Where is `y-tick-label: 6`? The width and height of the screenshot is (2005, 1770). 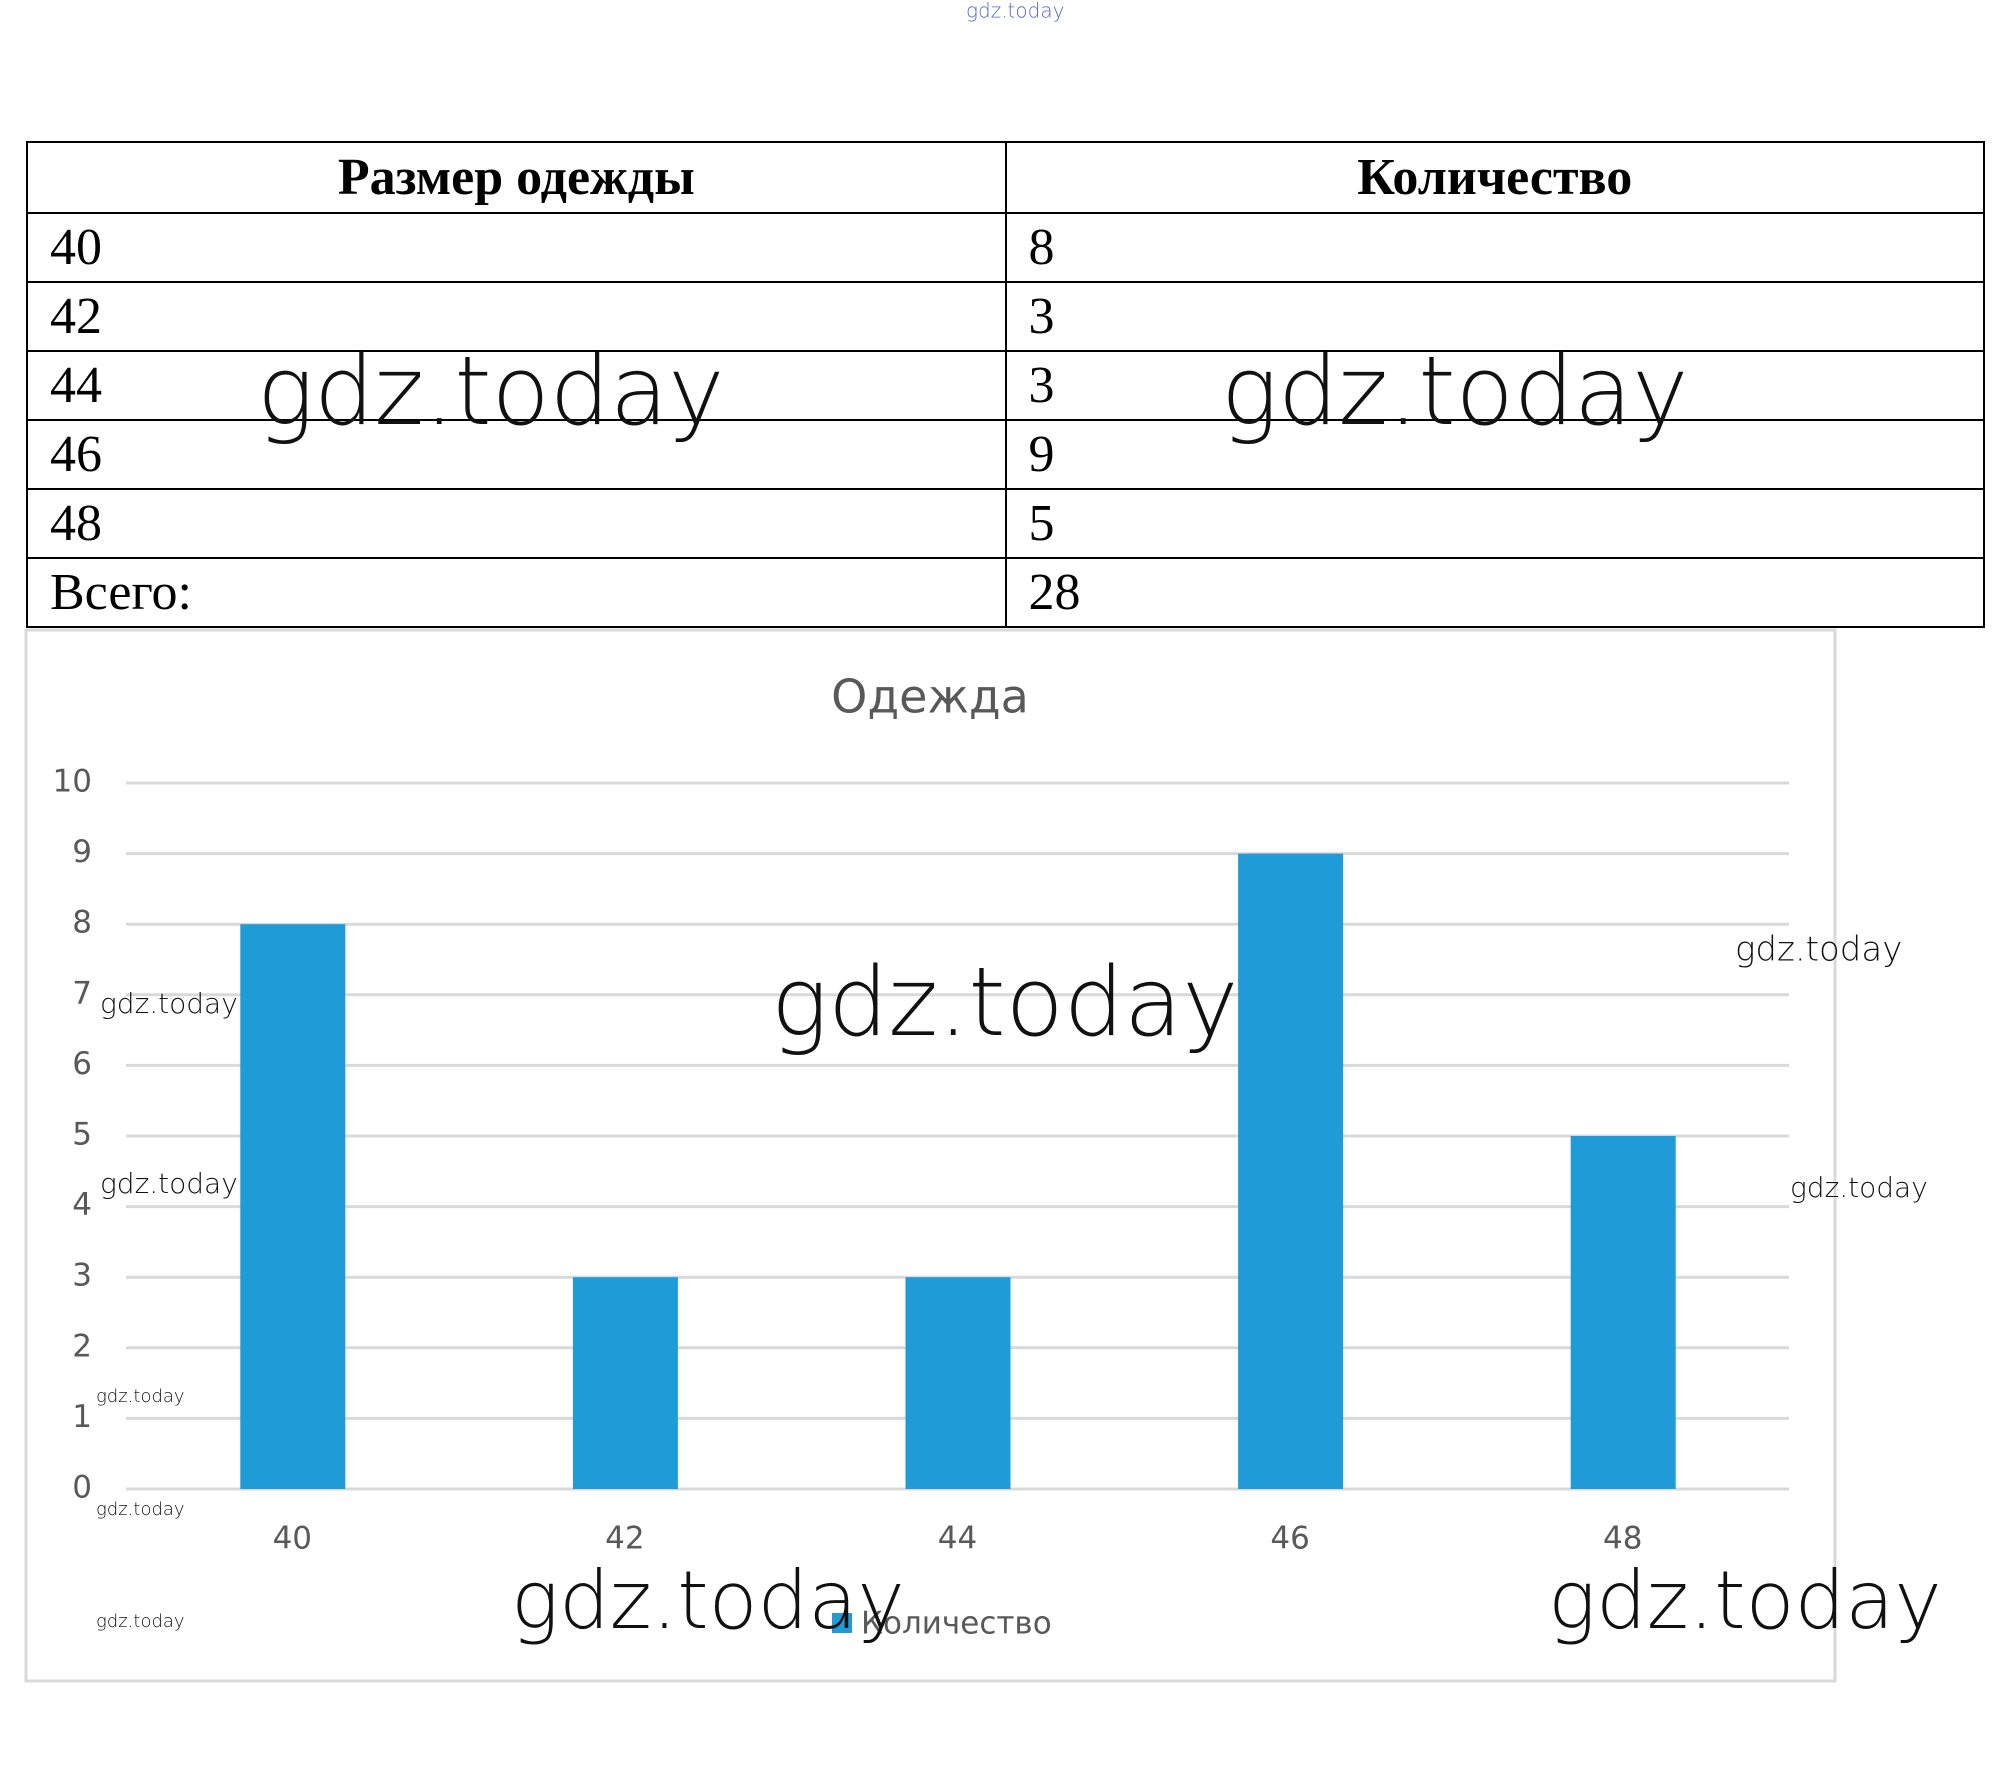
y-tick-label: 6 is located at coordinates (82, 1064).